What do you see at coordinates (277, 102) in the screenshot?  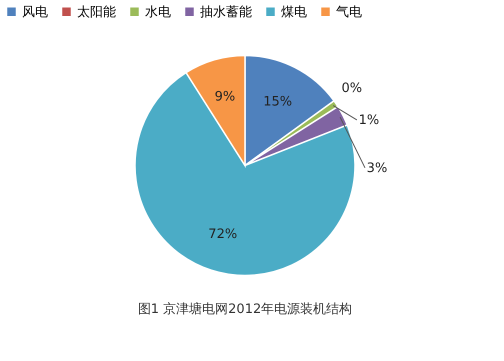 I see `data-label: 15%` at bounding box center [277, 102].